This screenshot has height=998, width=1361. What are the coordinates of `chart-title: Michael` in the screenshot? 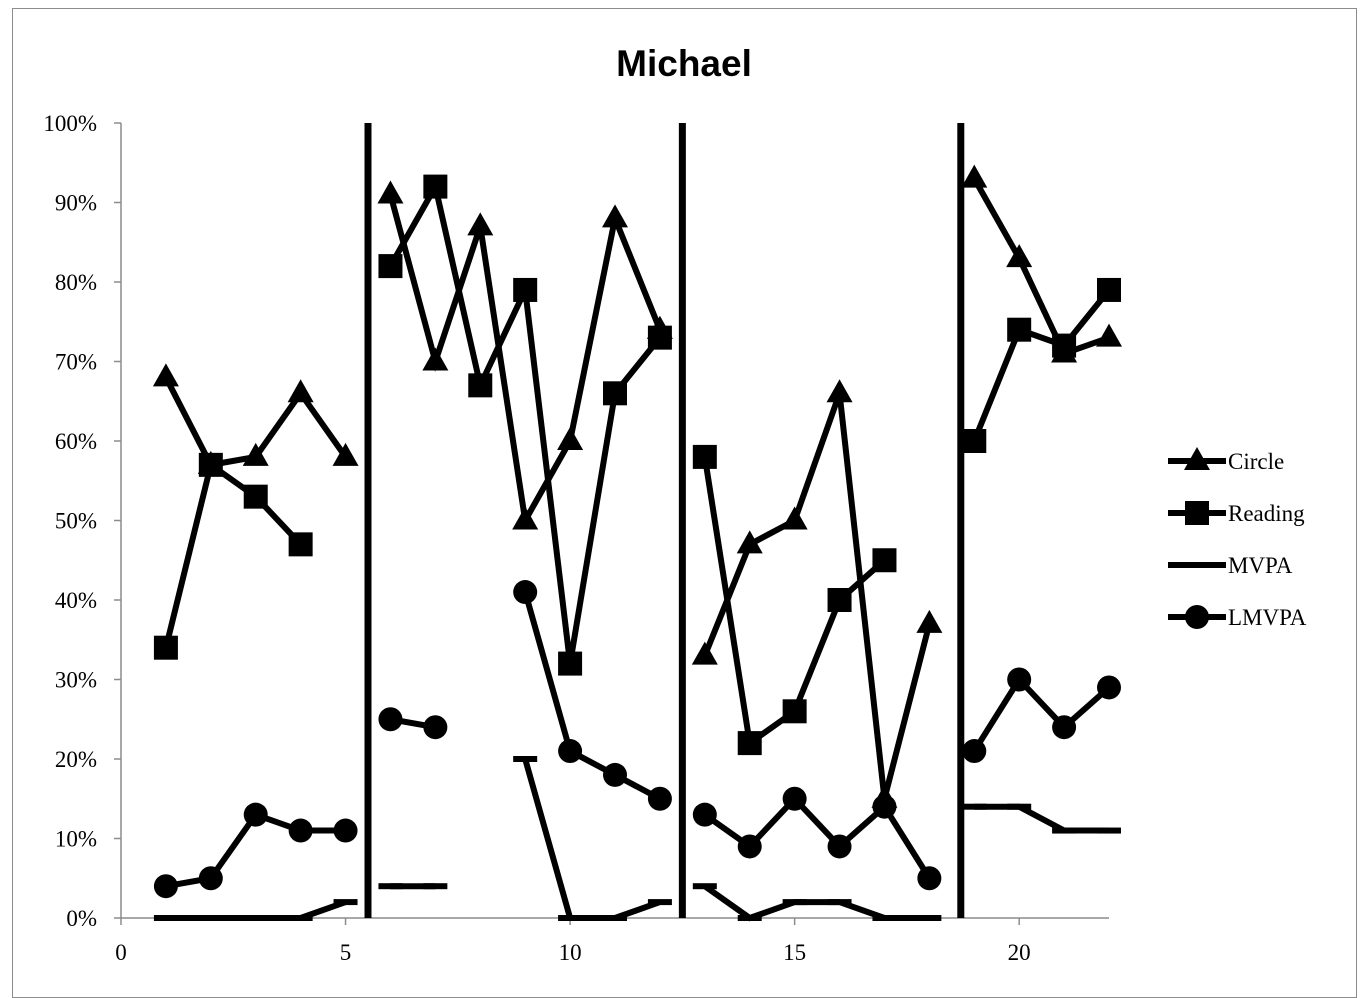 It's located at (684, 63).